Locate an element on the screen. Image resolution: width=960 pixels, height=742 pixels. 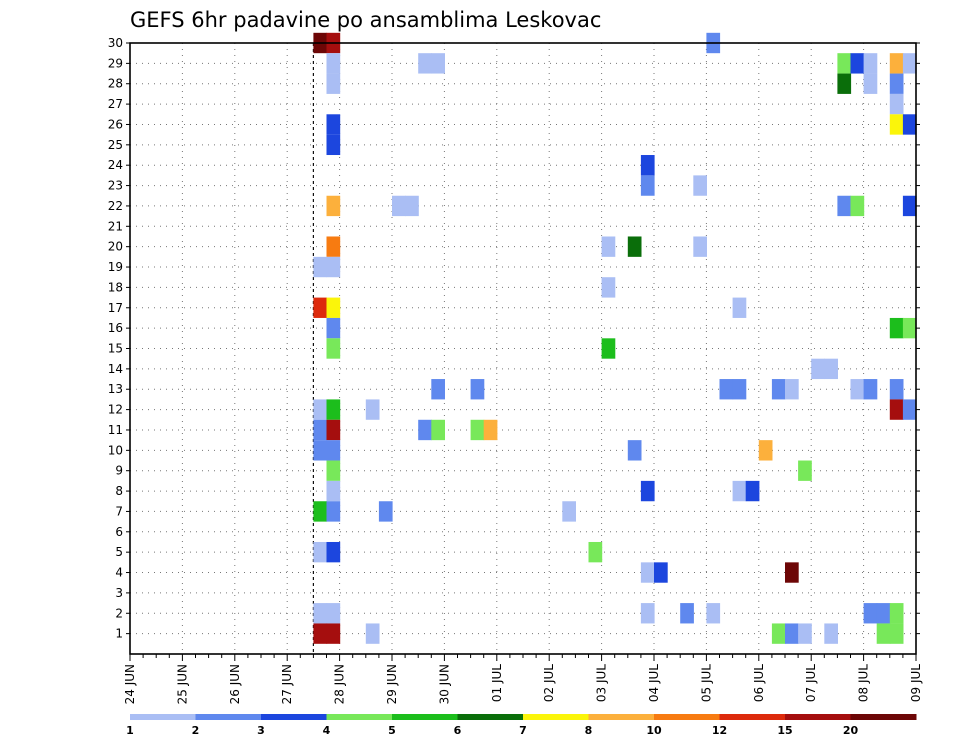
x-tick-label: 26 JUN is located at coordinates (235, 684).